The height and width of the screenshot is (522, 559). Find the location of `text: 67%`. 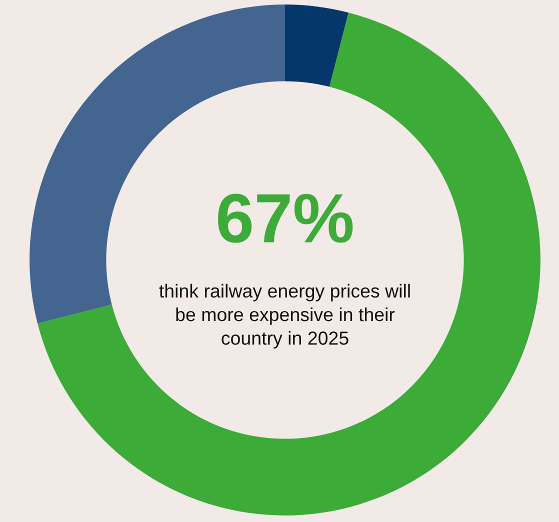

text: 67% is located at coordinates (285, 218).